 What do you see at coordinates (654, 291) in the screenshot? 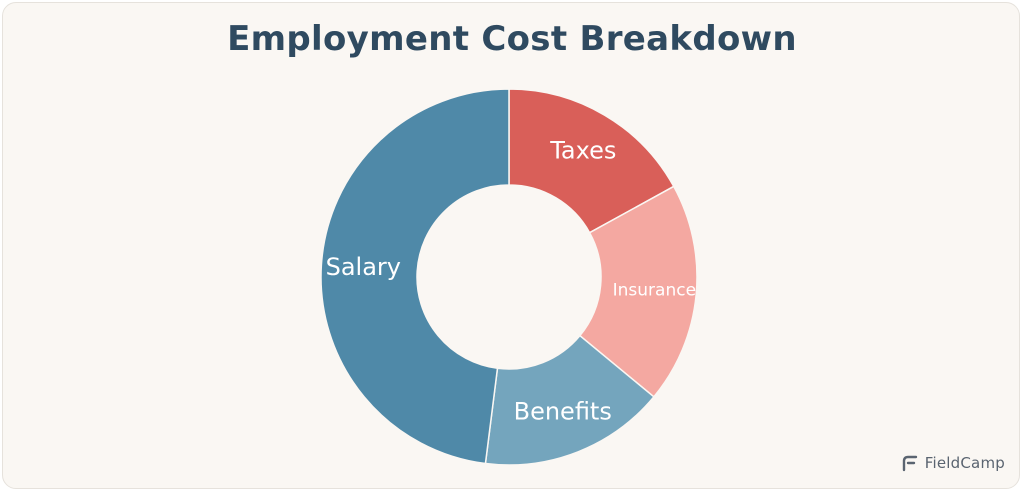
I see `slice-label-insurance: Insurance` at bounding box center [654, 291].